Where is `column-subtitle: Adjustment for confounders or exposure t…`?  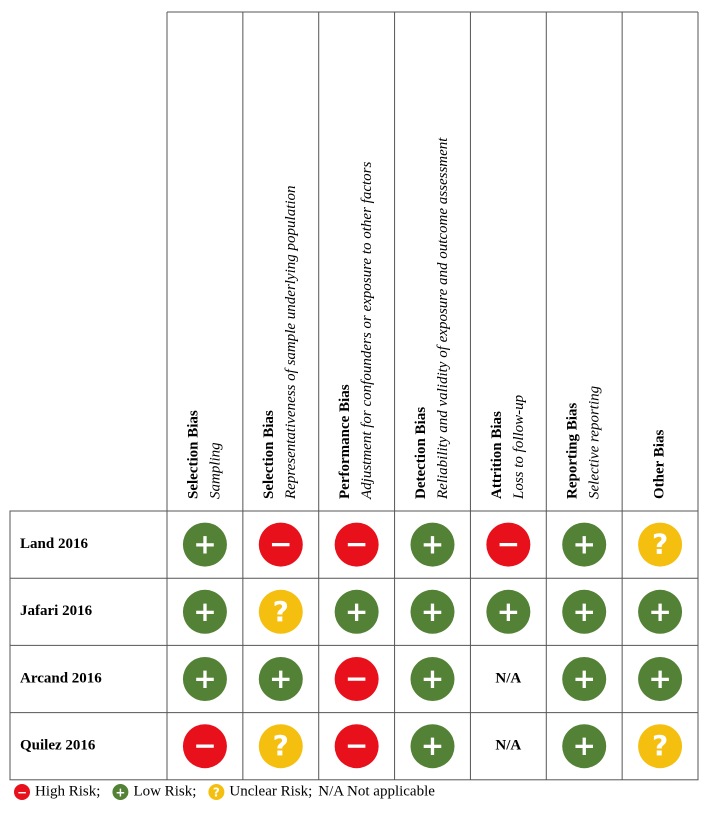 column-subtitle: Adjustment for confounders or exposure t… is located at coordinates (367, 331).